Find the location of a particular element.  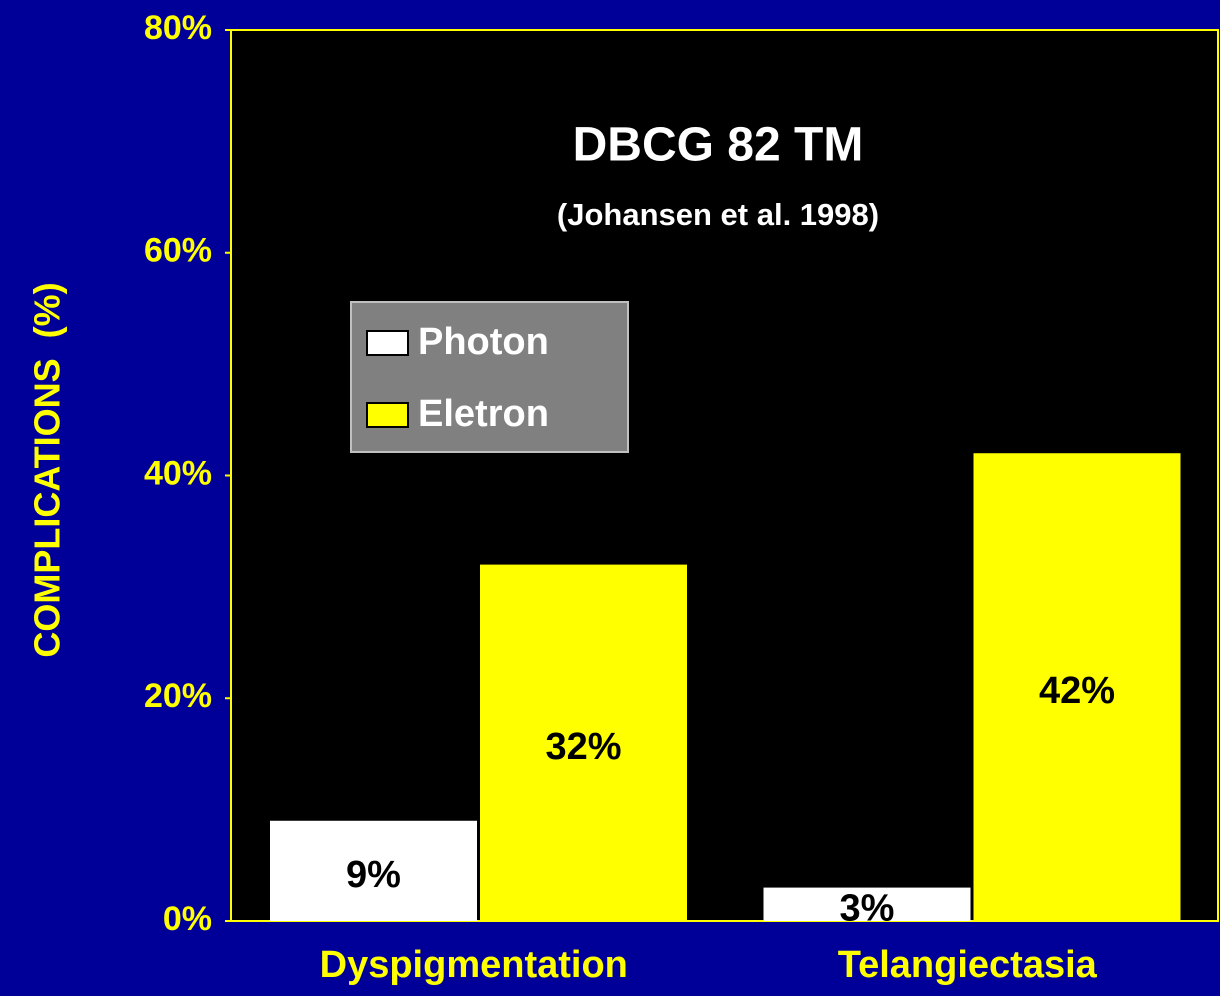

x-tick-label: Telangiectasia is located at coordinates (968, 965).